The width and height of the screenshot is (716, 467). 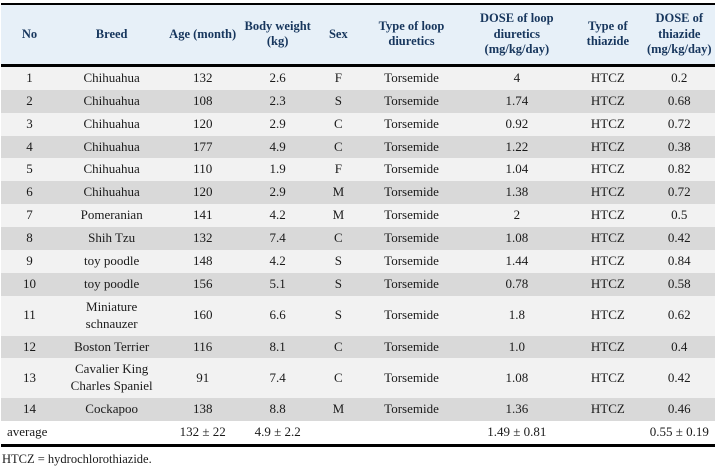 I want to click on table-cell: 0.55 ± 0.19, so click(x=679, y=432).